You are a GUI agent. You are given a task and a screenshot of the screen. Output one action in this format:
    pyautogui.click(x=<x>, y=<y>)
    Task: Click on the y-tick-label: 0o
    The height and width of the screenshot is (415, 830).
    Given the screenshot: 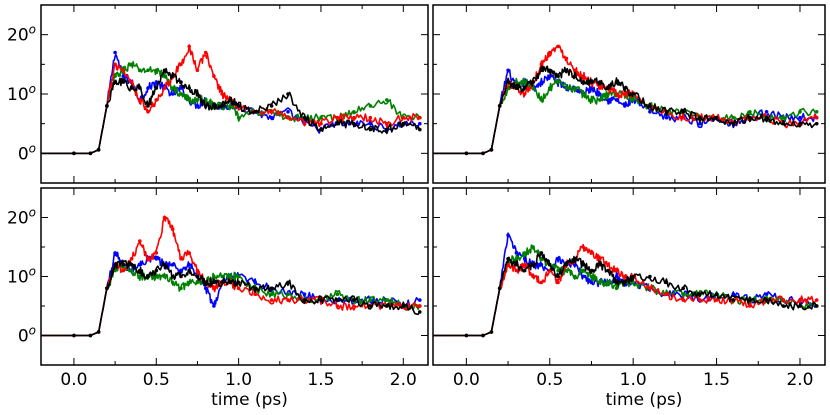 What is the action you would take?
    pyautogui.click(x=27, y=335)
    